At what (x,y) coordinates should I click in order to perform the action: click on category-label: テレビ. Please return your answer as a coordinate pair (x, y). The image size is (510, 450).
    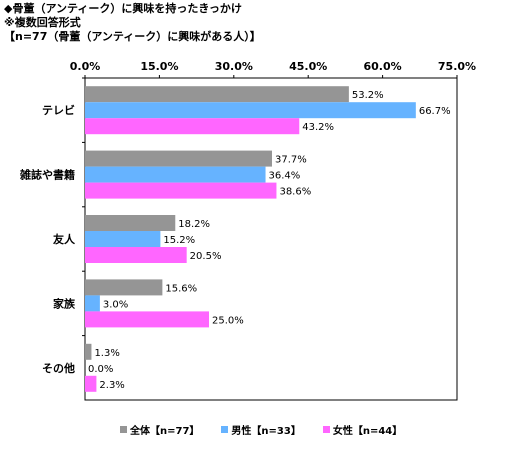
    Looking at the image, I should click on (58, 110).